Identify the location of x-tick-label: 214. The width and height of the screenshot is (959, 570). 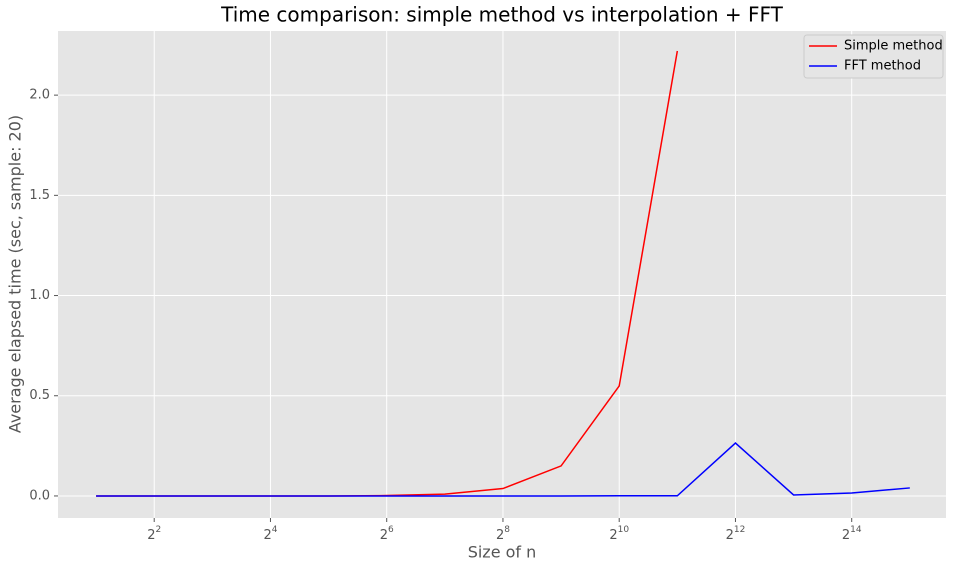
(852, 534).